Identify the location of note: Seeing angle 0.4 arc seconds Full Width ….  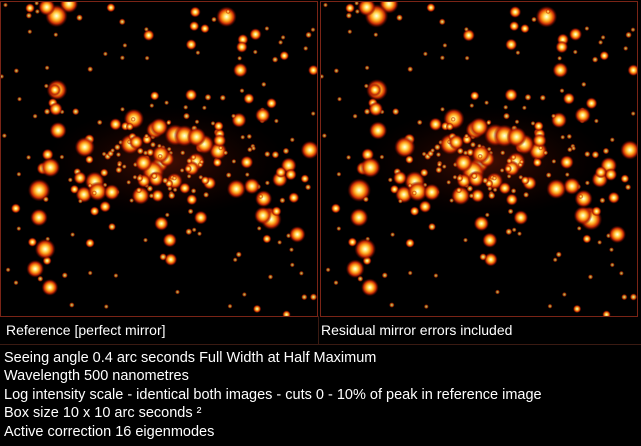
(190, 358).